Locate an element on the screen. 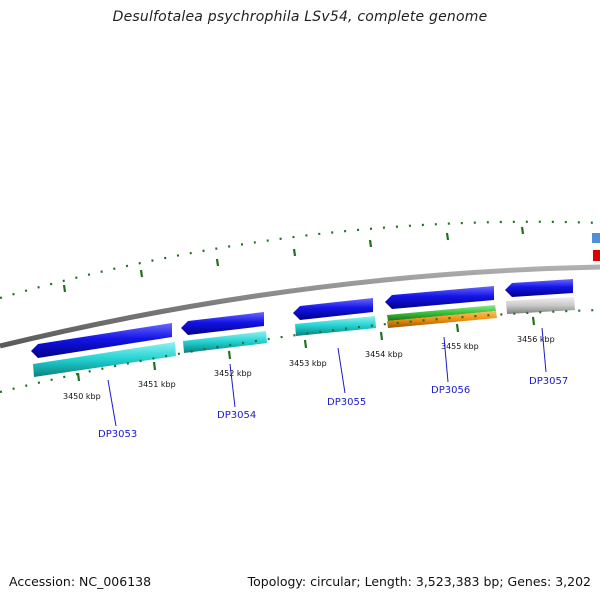  gene-arrows is located at coordinates (302, 318).